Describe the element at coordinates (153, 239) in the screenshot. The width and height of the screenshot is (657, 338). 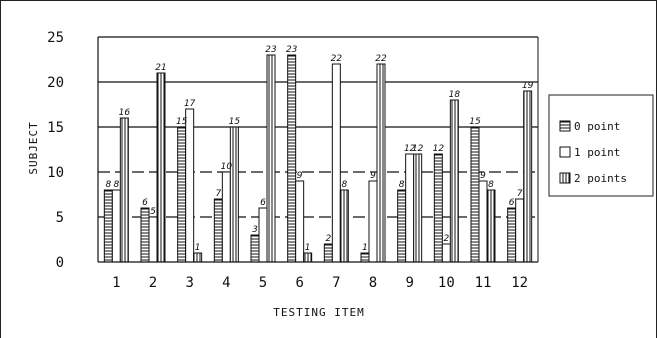
I see `bar-series1-item2` at that location.